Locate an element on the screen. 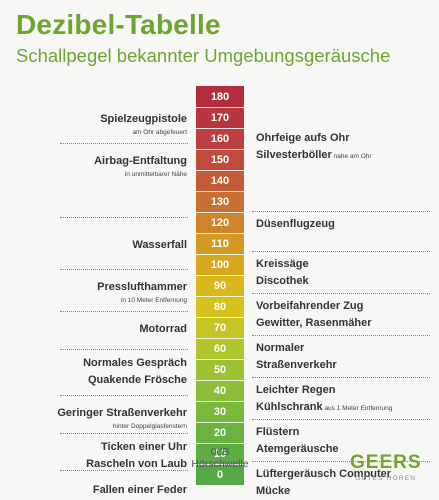 This screenshot has height=500, width=439. label-note: aus 1 Meter Entfernung is located at coordinates (357, 408).